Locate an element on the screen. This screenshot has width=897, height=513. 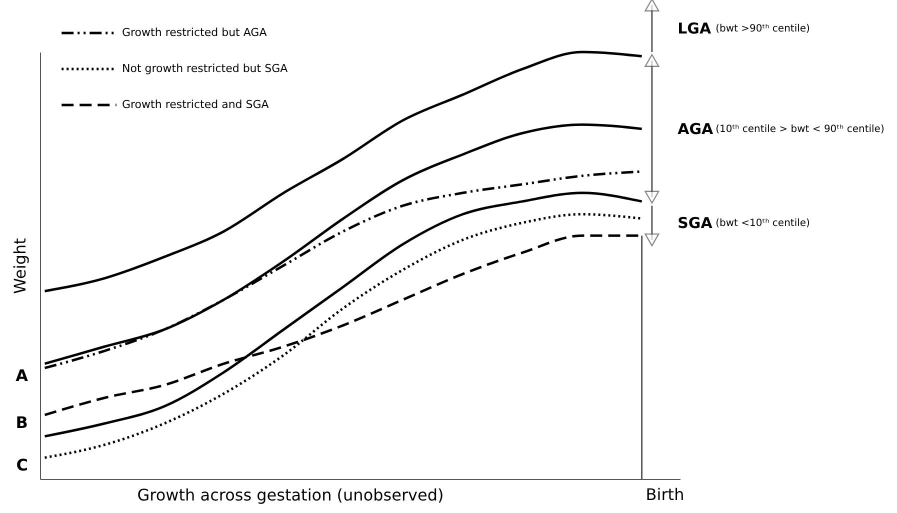
text: B is located at coordinates (22, 422).